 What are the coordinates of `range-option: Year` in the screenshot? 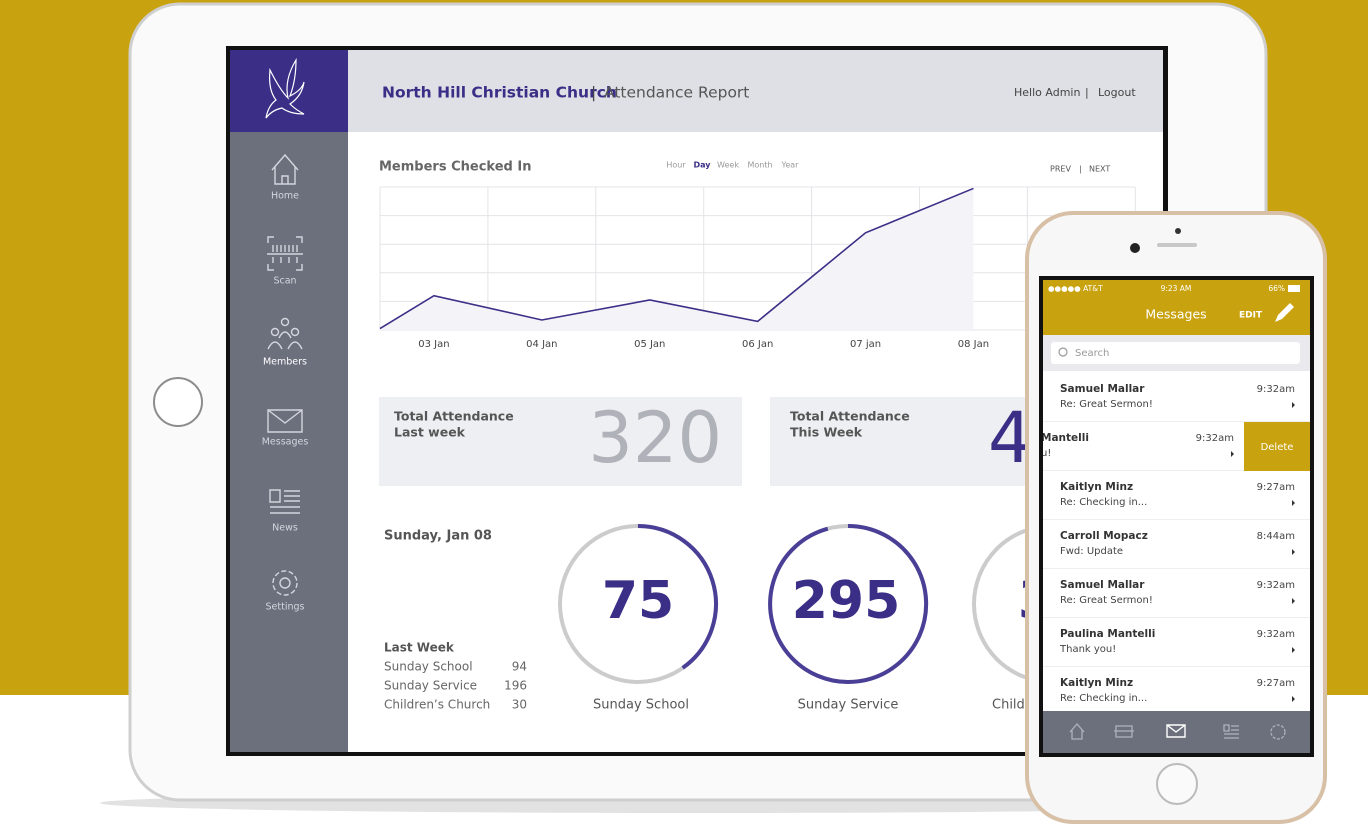 It's located at (790, 165).